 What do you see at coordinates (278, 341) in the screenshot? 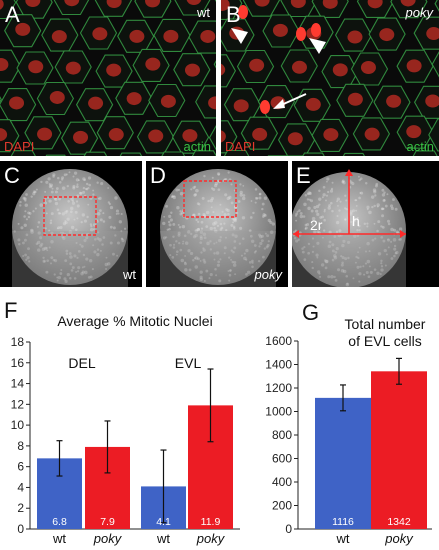
I see `y-tick-label: 1600` at bounding box center [278, 341].